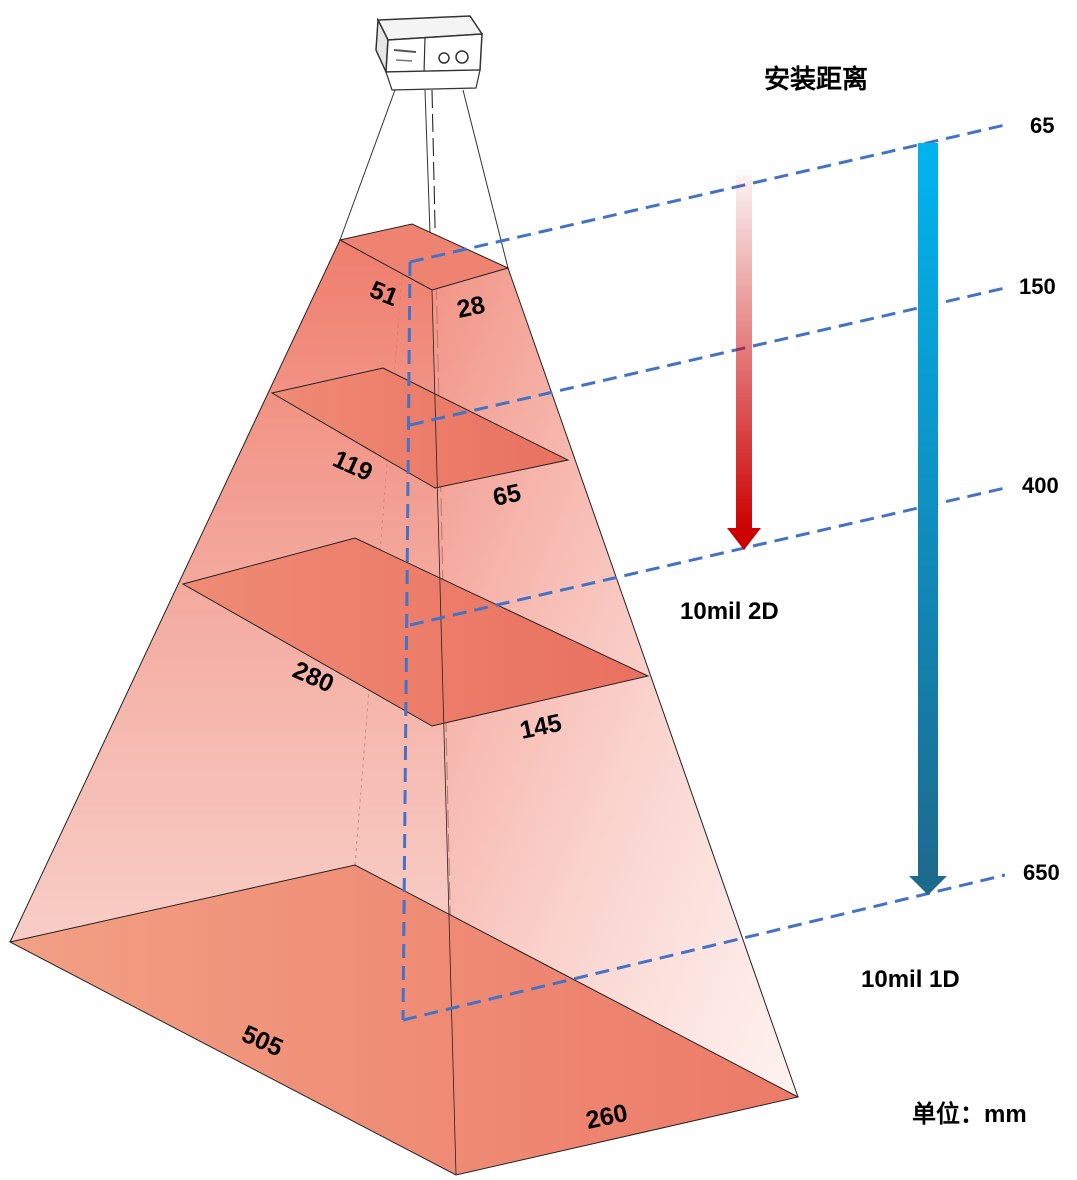 The image size is (1077, 1180). What do you see at coordinates (406, 641) in the screenshot?
I see `distance-axis-vertical` at bounding box center [406, 641].